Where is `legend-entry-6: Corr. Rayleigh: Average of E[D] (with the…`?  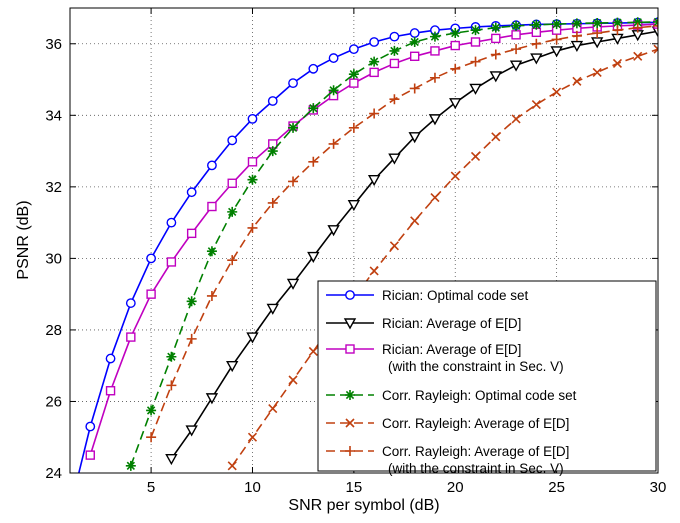 legend-entry-6: Corr. Rayleigh: Average of E[D] (with the… is located at coordinates (447, 460).